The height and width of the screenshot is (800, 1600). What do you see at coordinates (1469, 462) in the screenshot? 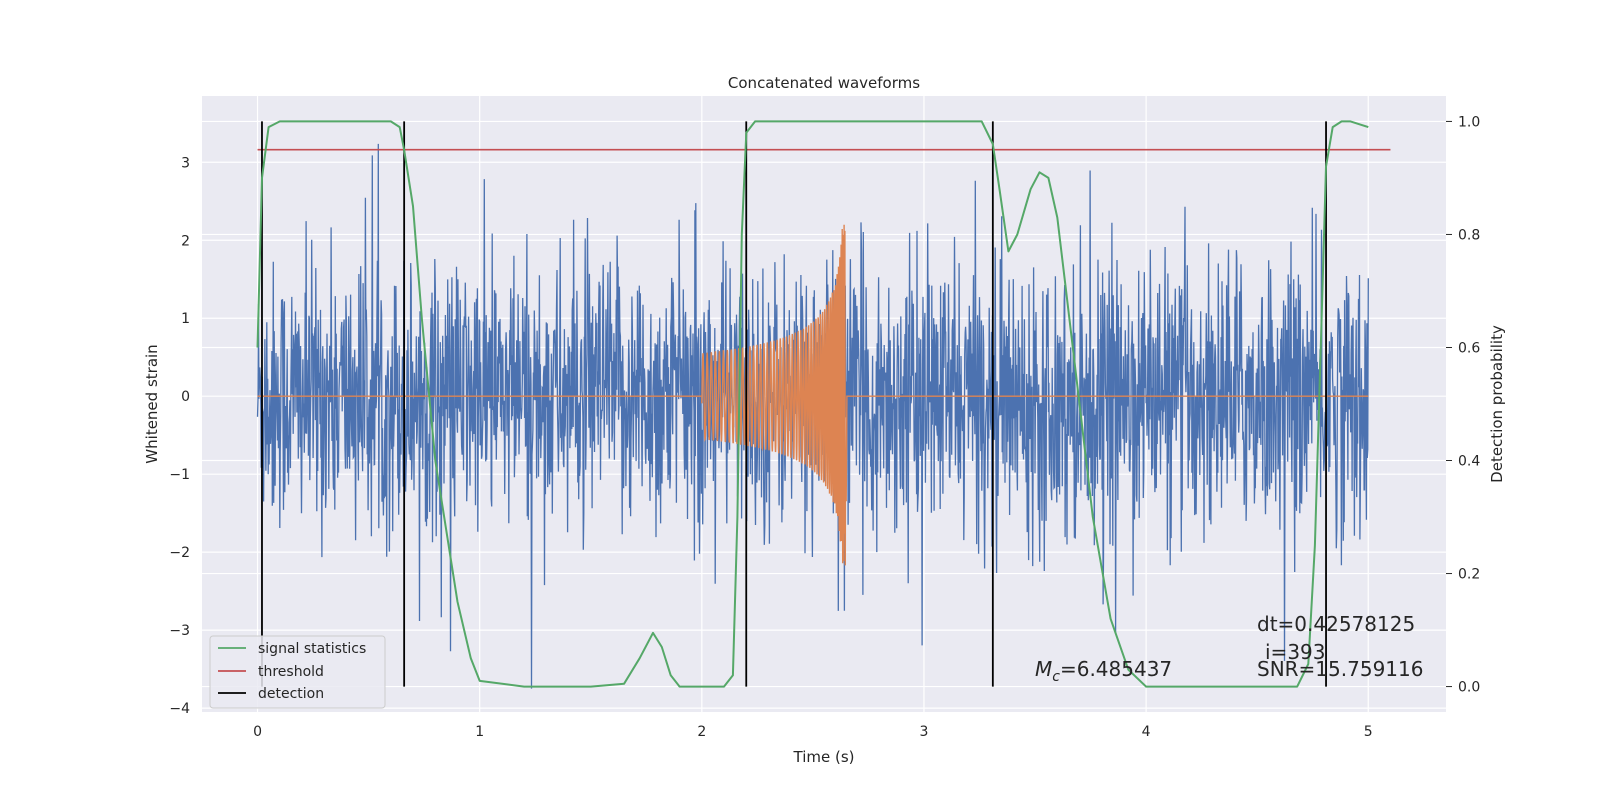
I see `y2-tick-label-2: 0.4` at bounding box center [1469, 462].